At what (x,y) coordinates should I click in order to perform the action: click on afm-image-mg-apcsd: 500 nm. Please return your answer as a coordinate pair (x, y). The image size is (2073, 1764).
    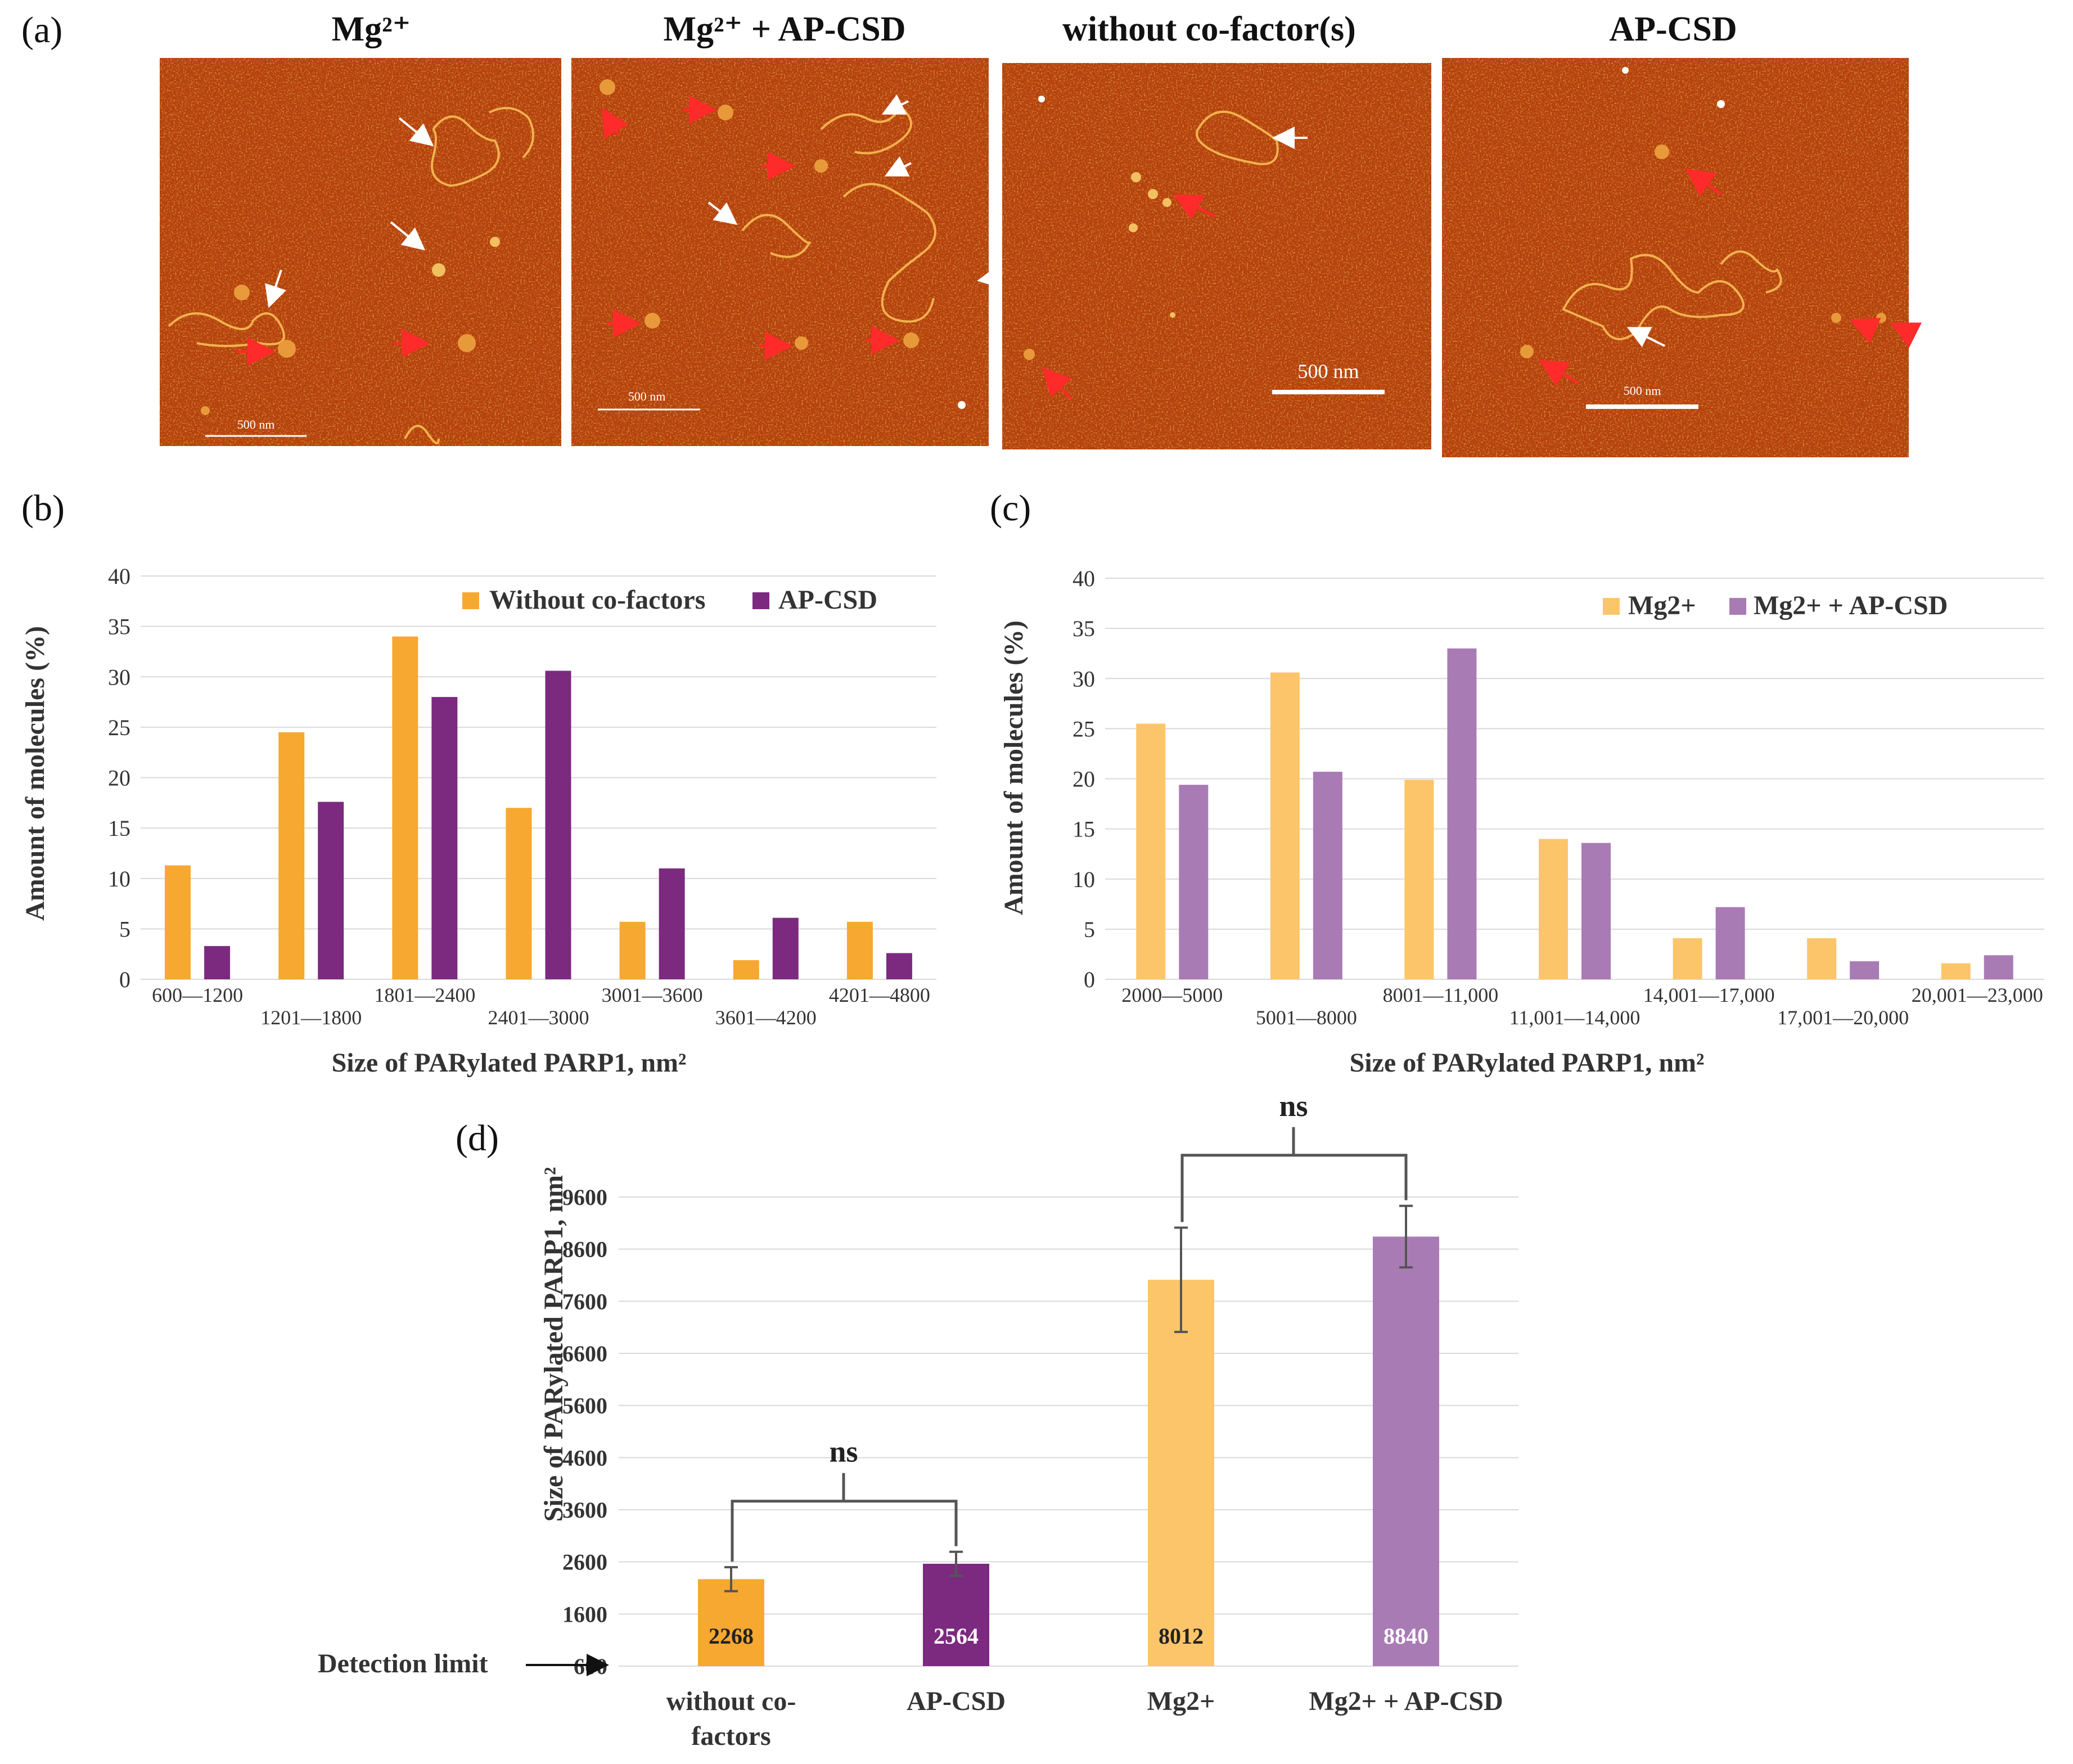
    Looking at the image, I should click on (789, 252).